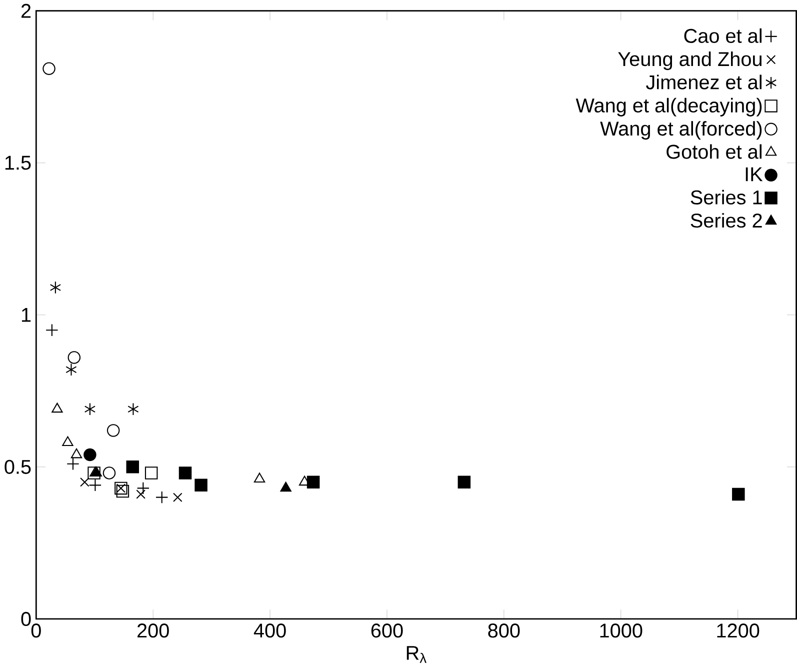 The image size is (797, 667). What do you see at coordinates (504, 631) in the screenshot?
I see `x-tick-label: 800` at bounding box center [504, 631].